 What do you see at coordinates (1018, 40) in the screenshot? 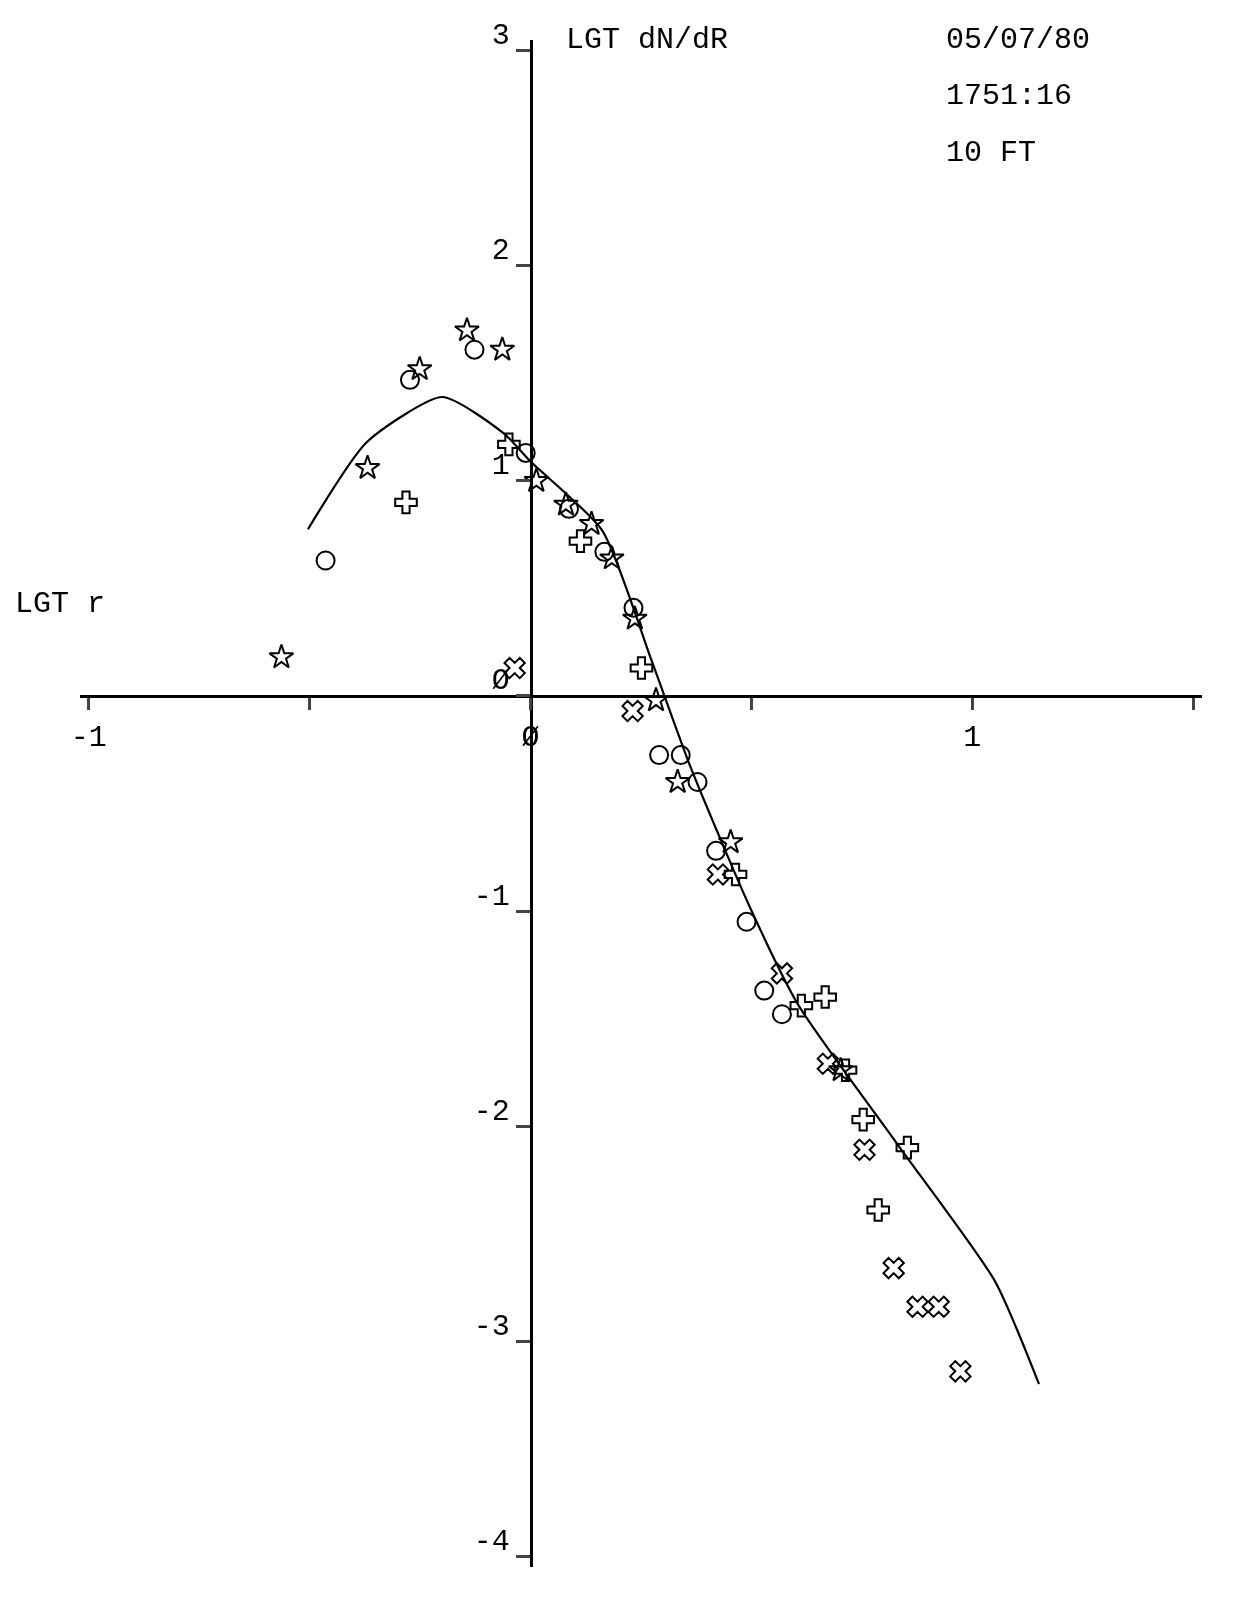
I see `annotation: 05/07/80` at bounding box center [1018, 40].